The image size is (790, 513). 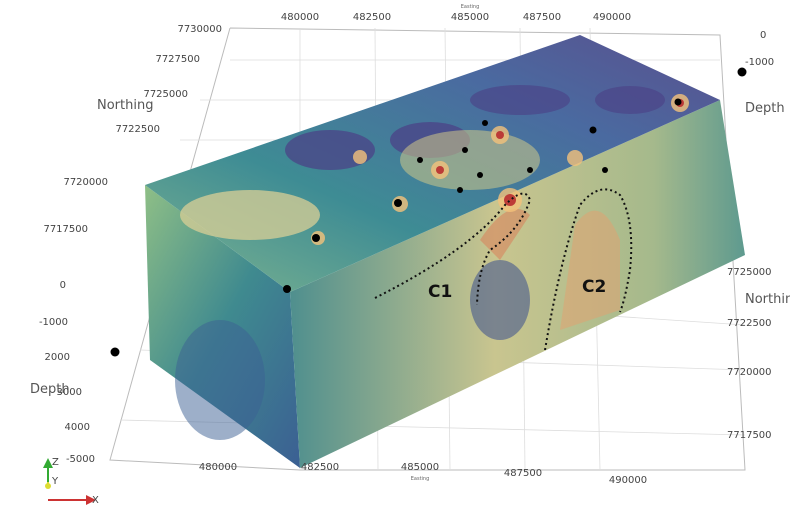 What do you see at coordinates (199, 29) in the screenshot?
I see `tick-label: 7730000` at bounding box center [199, 29].